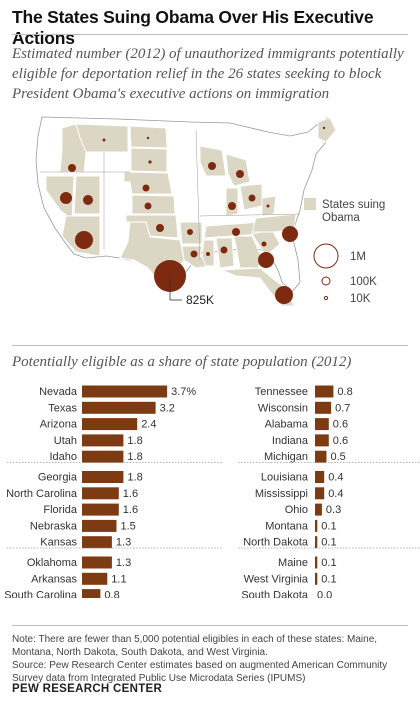  I want to click on tick-label-south-dakota: South Dakota, so click(275, 594).